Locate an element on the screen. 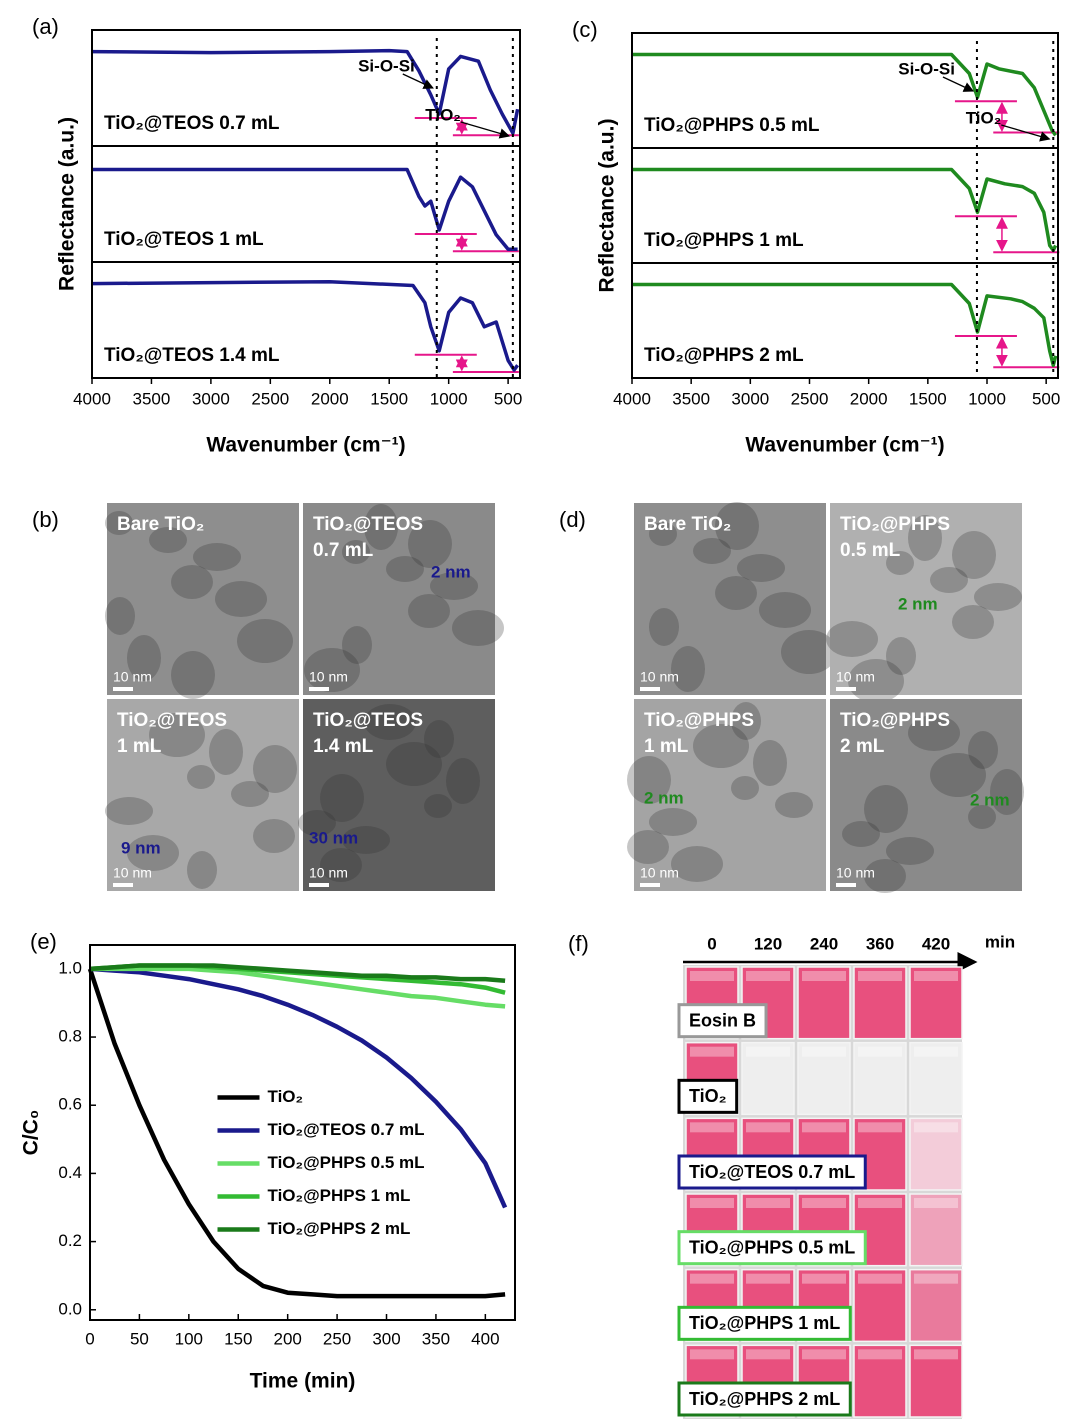 This screenshot has height=1419, width=1067. x-tick-label: 400 is located at coordinates (485, 1338).